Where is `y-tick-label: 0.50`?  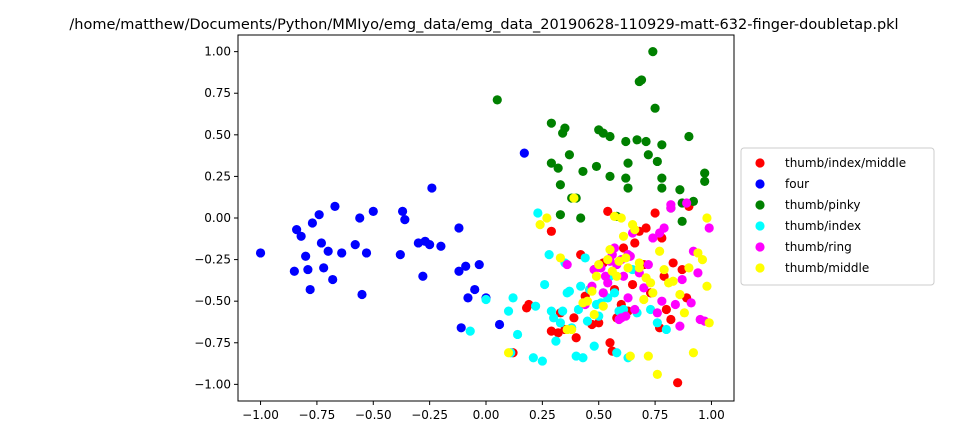 y-tick-label: 0.50 is located at coordinates (217, 135).